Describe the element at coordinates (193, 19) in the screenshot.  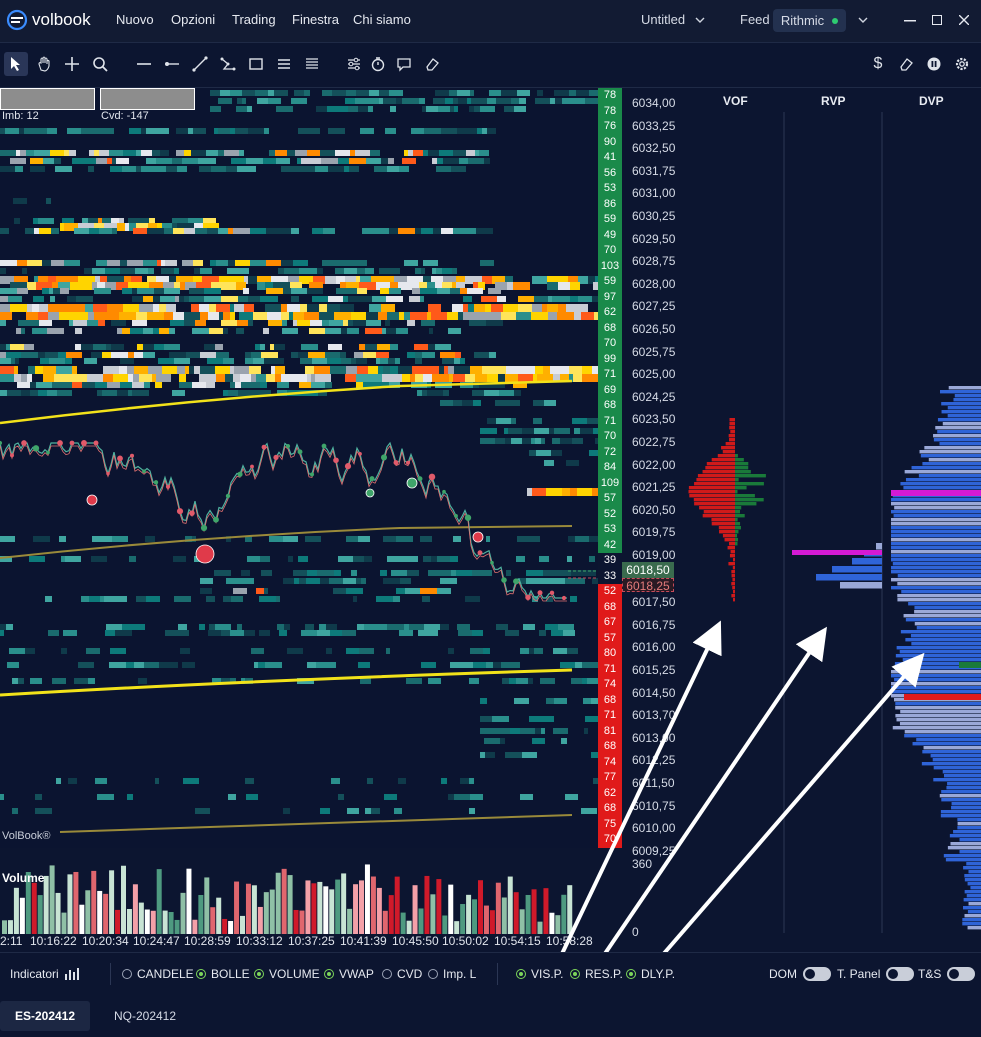
I see `menu-opzioni: Opzioni` at that location.